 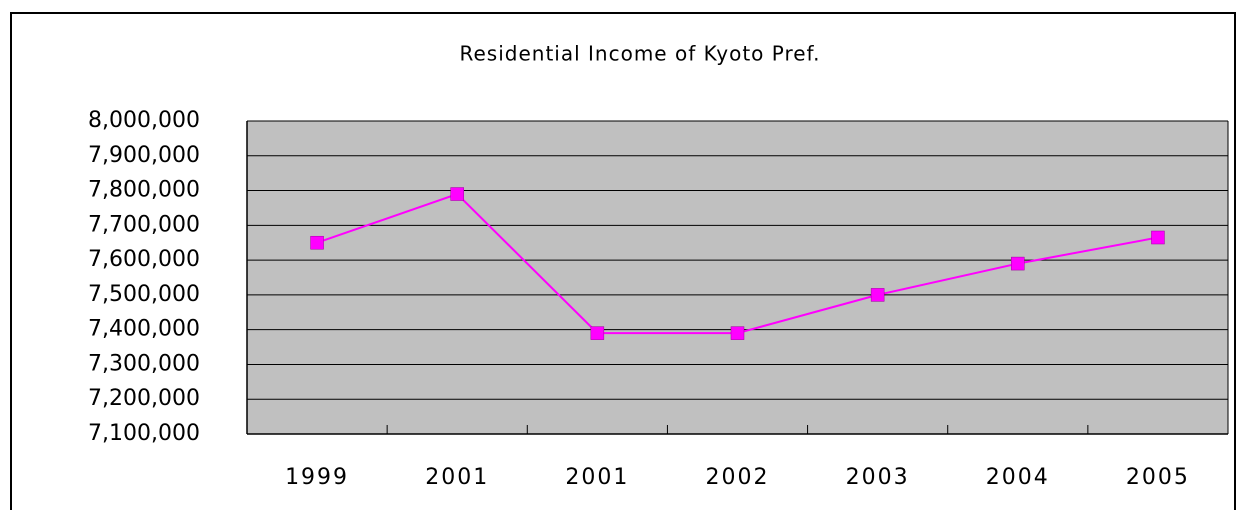 I want to click on y-tick-label: 7,200,000, so click(x=144, y=398).